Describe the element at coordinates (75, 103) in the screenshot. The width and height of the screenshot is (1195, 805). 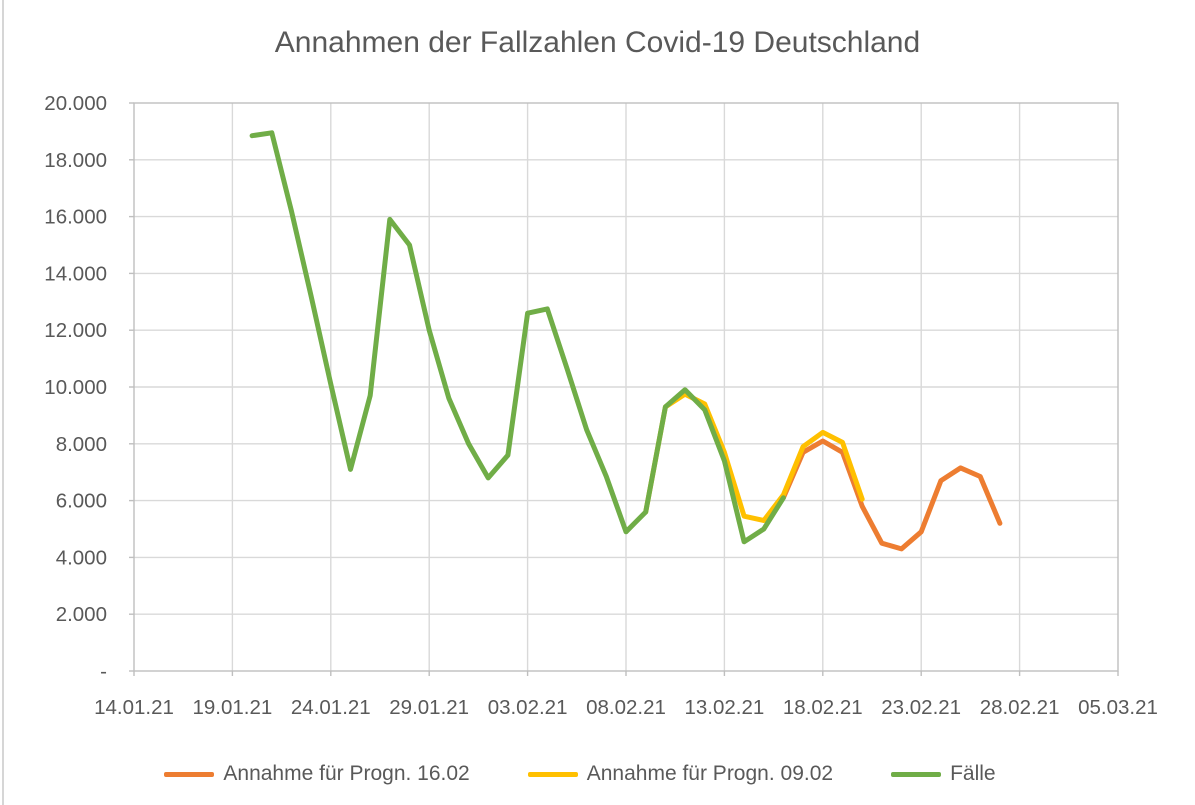
I see `y-axis-label: 20.000` at that location.